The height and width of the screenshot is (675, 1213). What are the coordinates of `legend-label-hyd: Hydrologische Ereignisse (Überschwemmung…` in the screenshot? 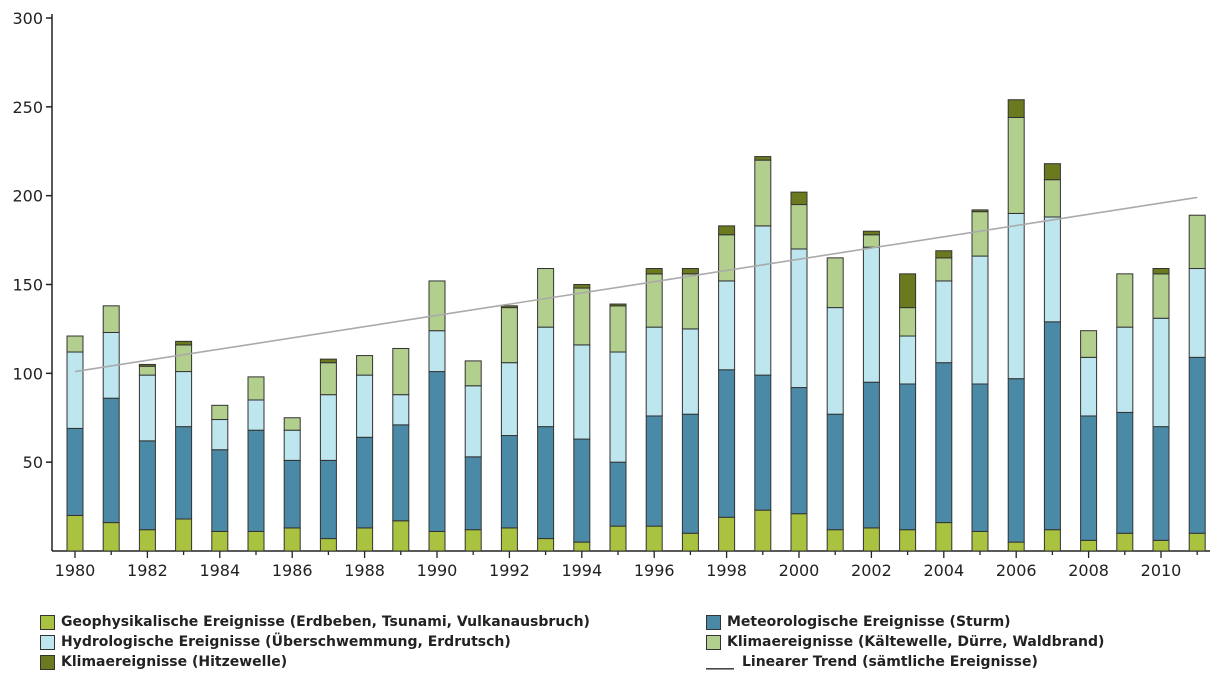 It's located at (286, 642).